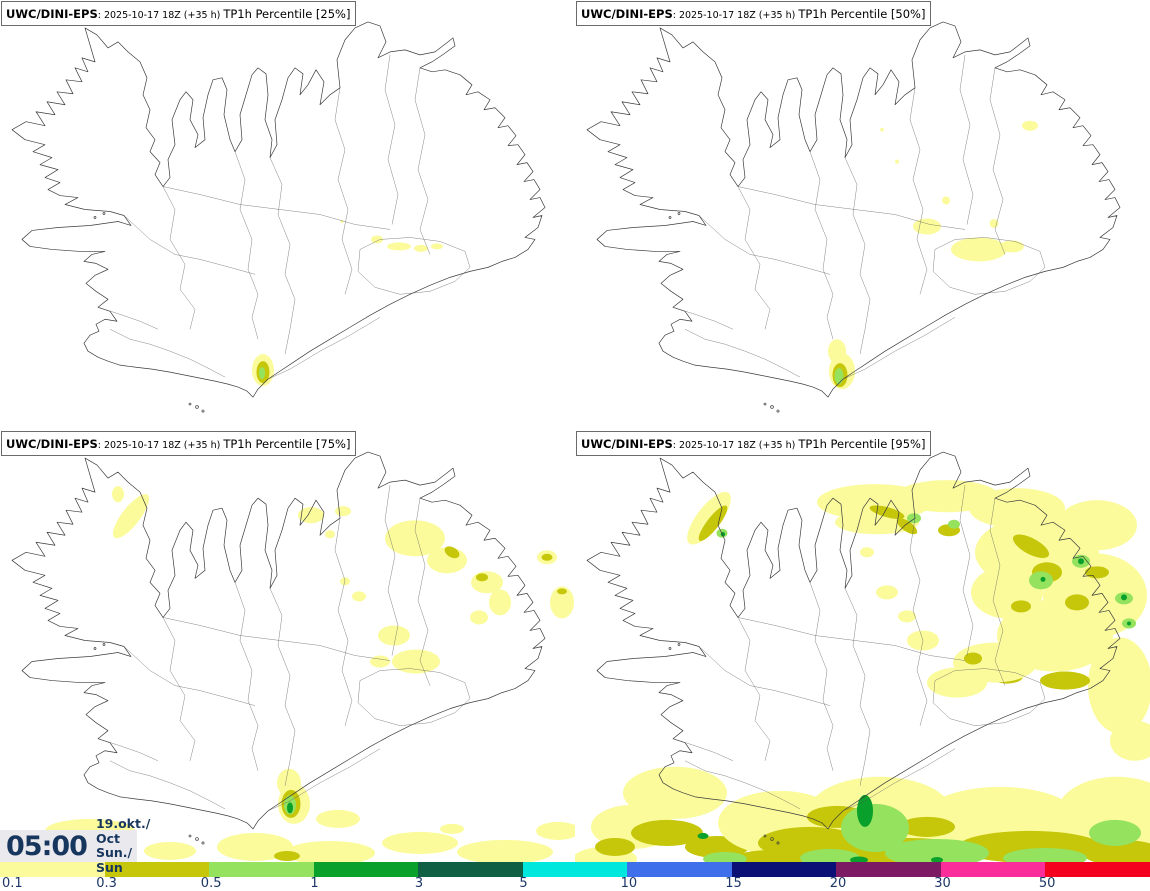  What do you see at coordinates (575, 883) in the screenshot?
I see `colorbar-labels: 0.1 0.3 0.5 1 3 5 10 15 20 30 50` at bounding box center [575, 883].